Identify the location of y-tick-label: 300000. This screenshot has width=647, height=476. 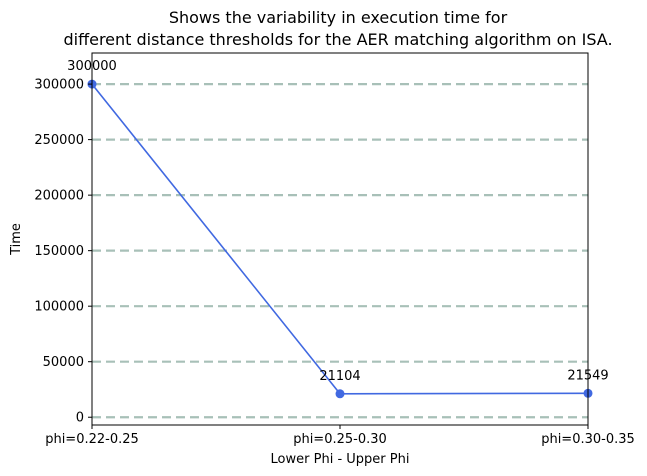
(59, 85).